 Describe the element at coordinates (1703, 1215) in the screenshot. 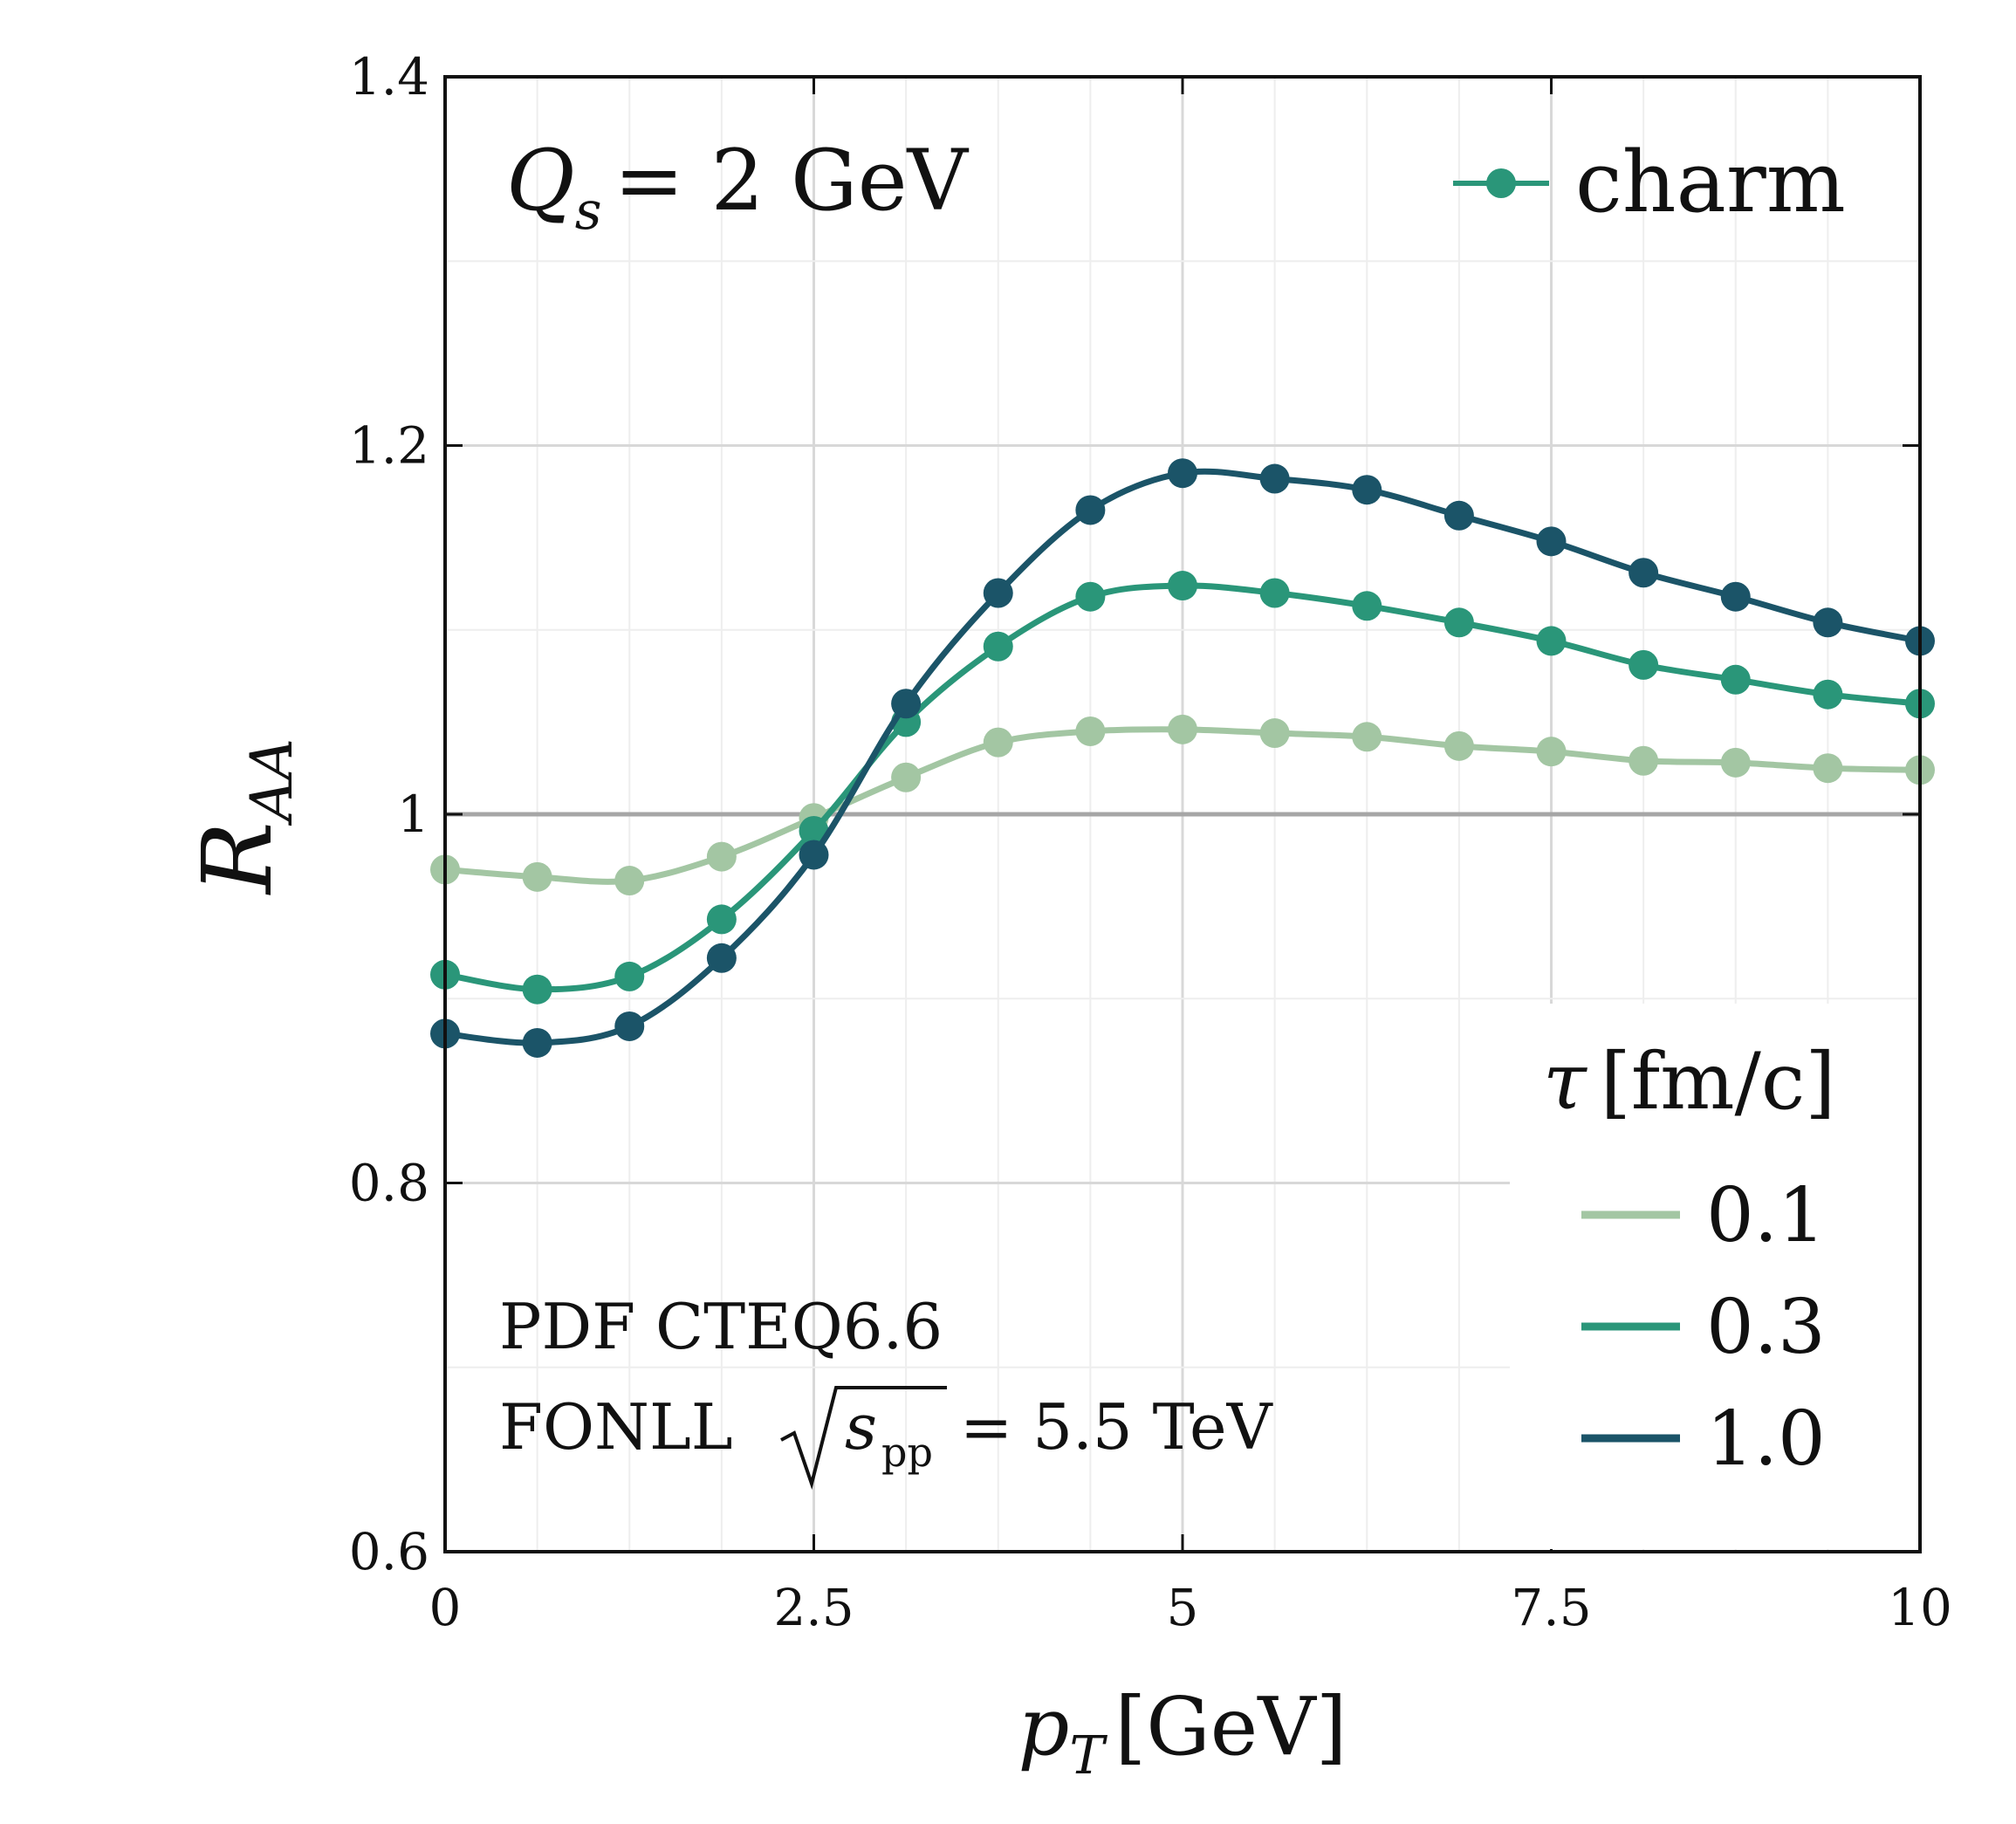

I see `legend-entry-0.1: 0.1` at that location.